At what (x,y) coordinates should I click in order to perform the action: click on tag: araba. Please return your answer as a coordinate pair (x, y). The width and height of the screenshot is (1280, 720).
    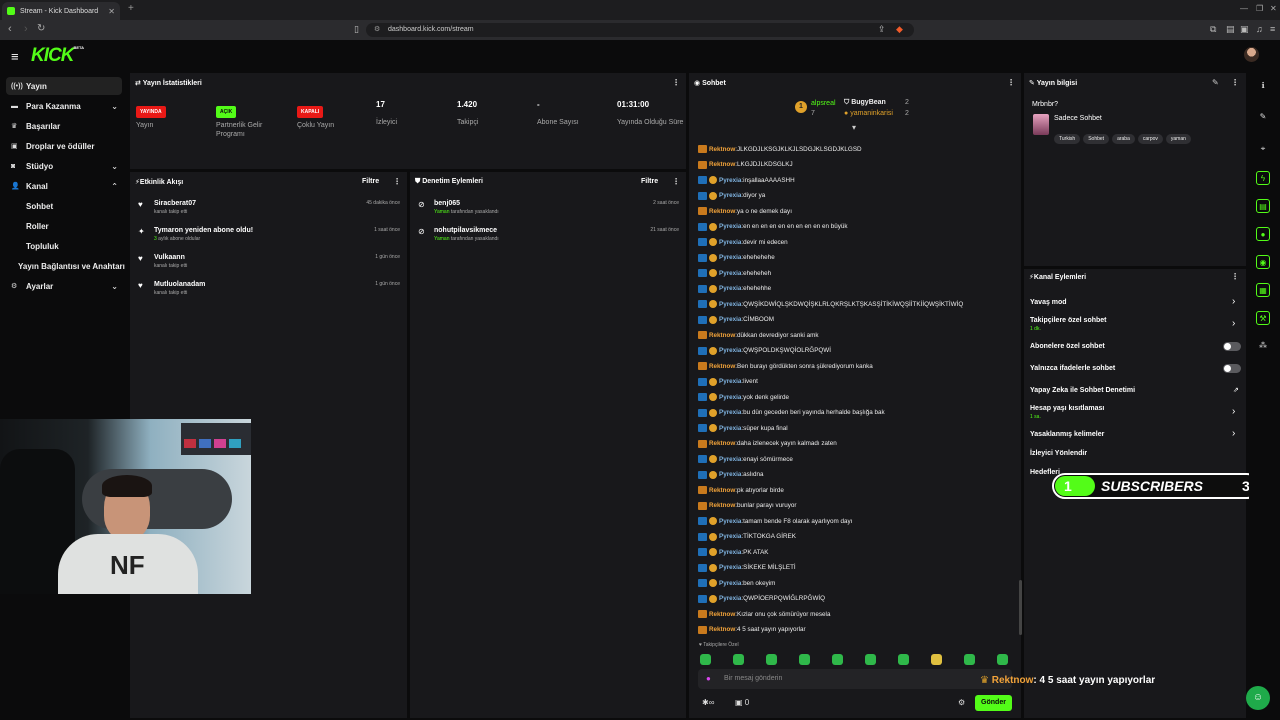
    Looking at the image, I should click on (1123, 139).